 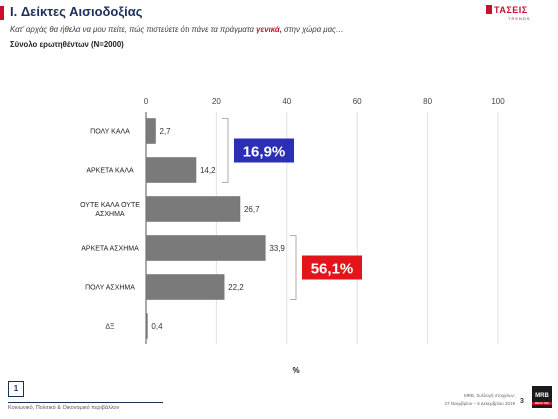 I want to click on x-tick-label: 100, so click(x=498, y=101).